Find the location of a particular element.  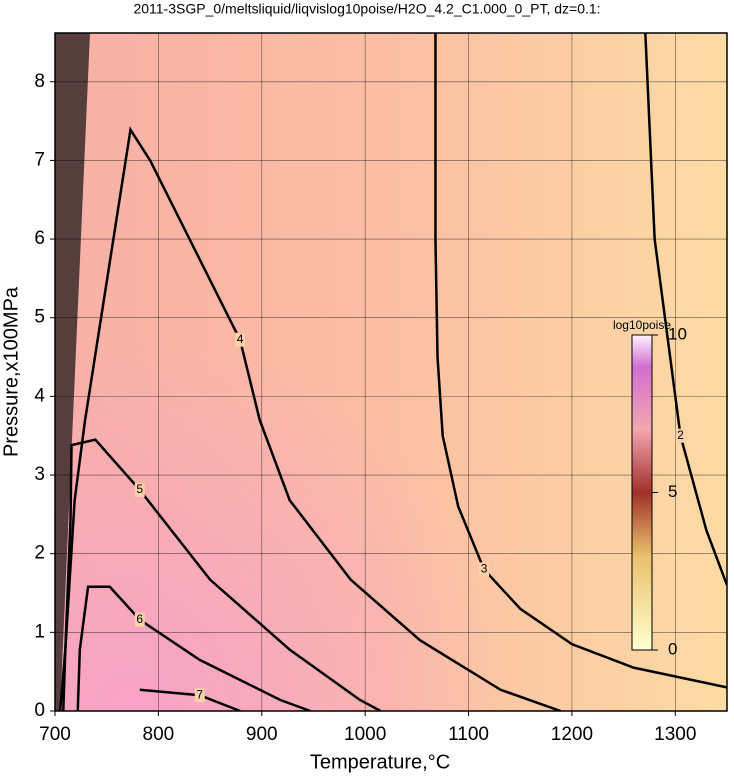

contour-label: 3 is located at coordinates (484, 569).